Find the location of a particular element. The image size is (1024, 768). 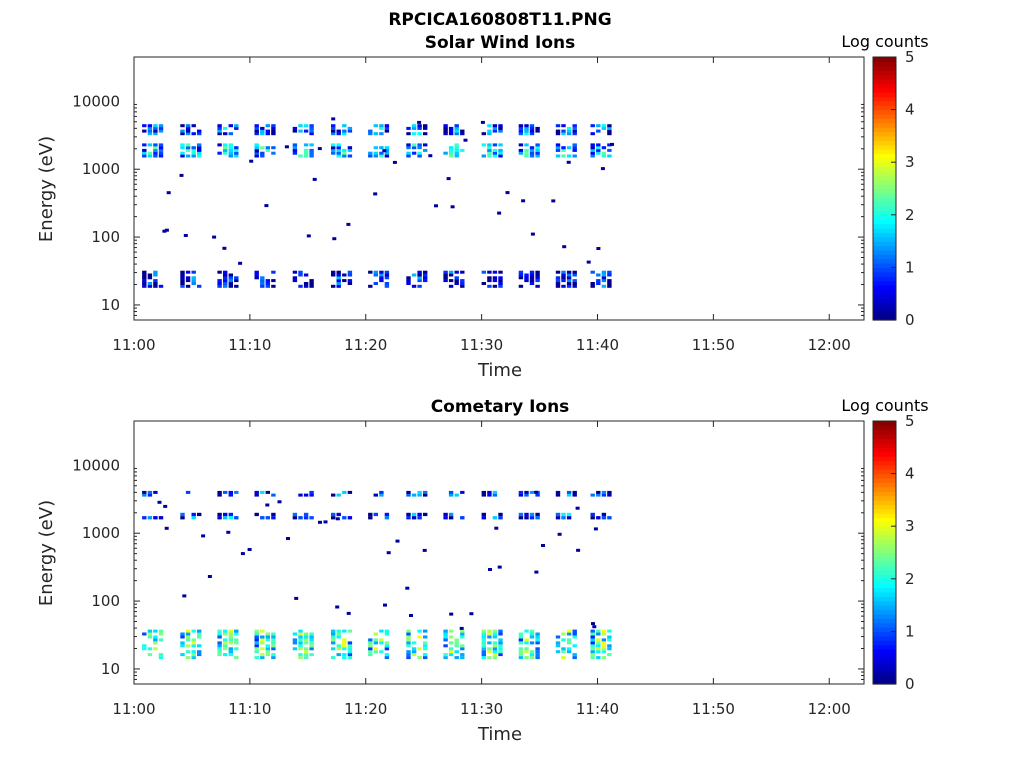

spectrogram-cells is located at coordinates (377, 575).